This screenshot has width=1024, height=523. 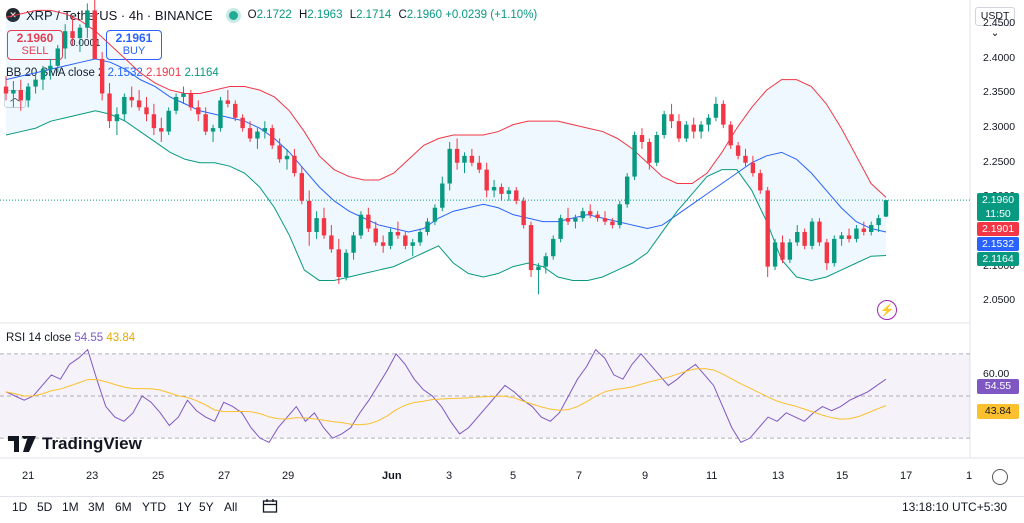 What do you see at coordinates (955, 507) in the screenshot?
I see `clock-timezone: 13:18:10 UTC+5:30` at bounding box center [955, 507].